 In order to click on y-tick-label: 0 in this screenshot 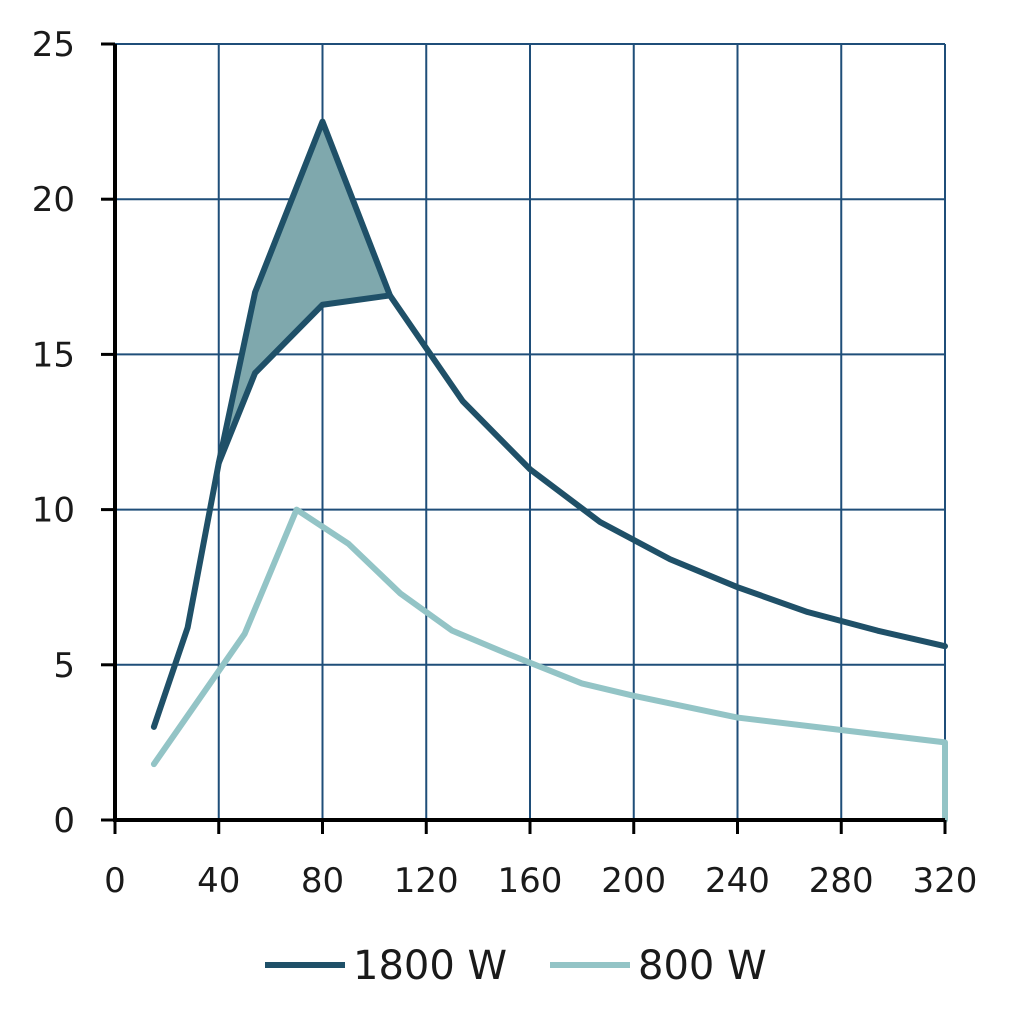, I will do `click(64, 821)`.